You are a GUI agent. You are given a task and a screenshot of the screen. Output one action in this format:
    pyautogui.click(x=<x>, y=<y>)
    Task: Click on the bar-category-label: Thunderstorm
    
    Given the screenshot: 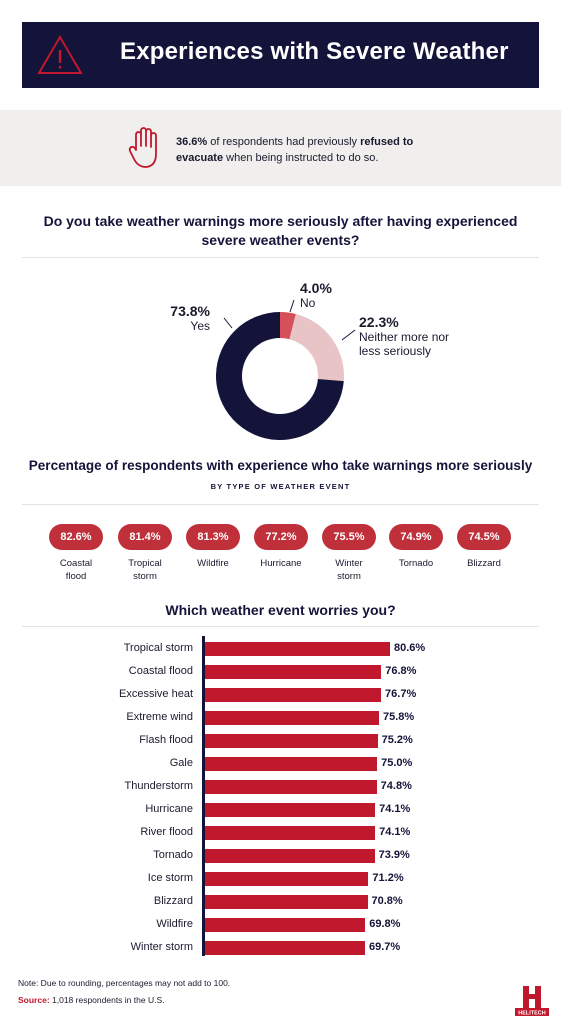 What is the action you would take?
    pyautogui.click(x=158, y=786)
    